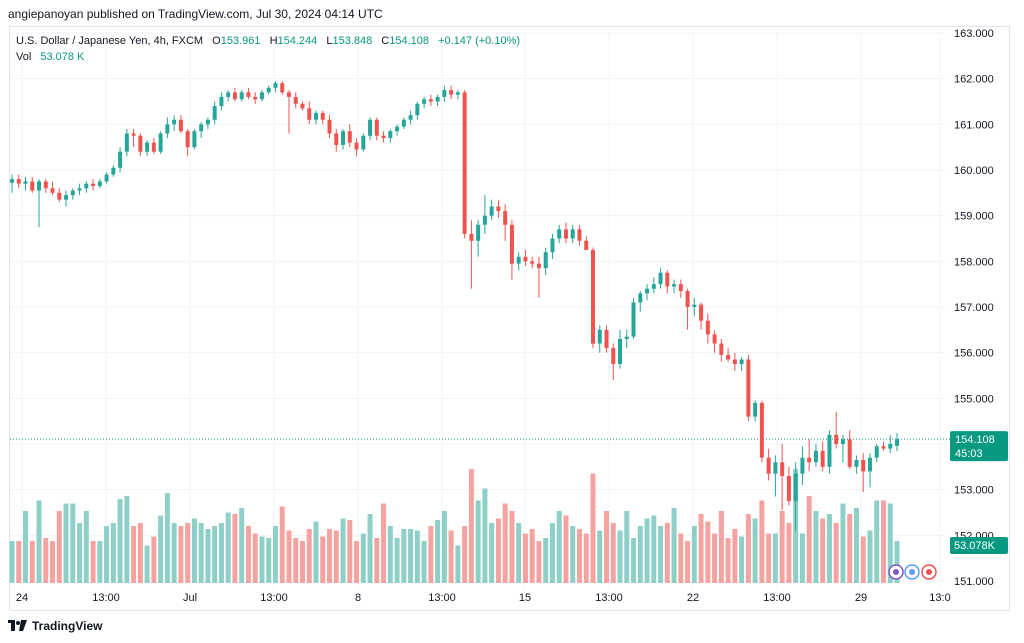 This screenshot has height=643, width=1024. I want to click on high-value: 154.244, so click(297, 41).